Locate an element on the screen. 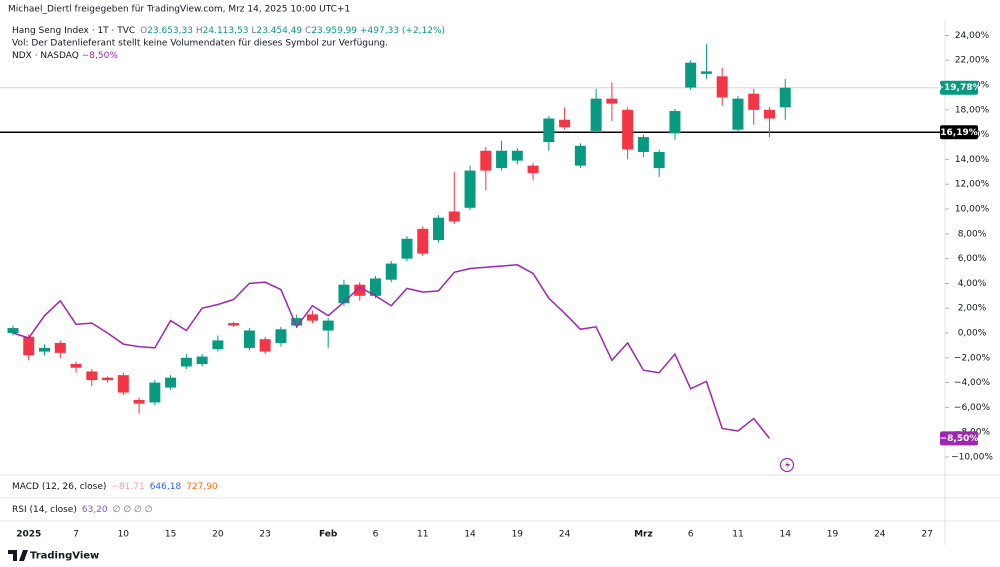 This screenshot has height=567, width=1000. ohlc-label: L is located at coordinates (253, 31).